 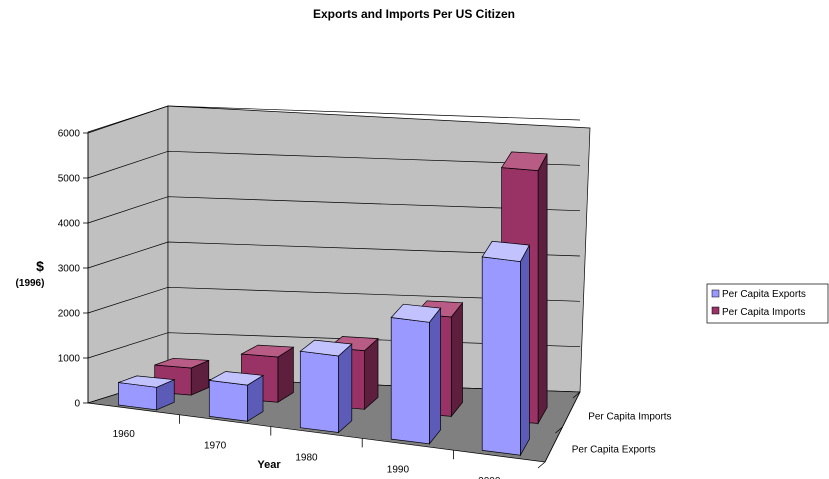 I want to click on depth-label: Per Capita Exports, so click(x=614, y=450).